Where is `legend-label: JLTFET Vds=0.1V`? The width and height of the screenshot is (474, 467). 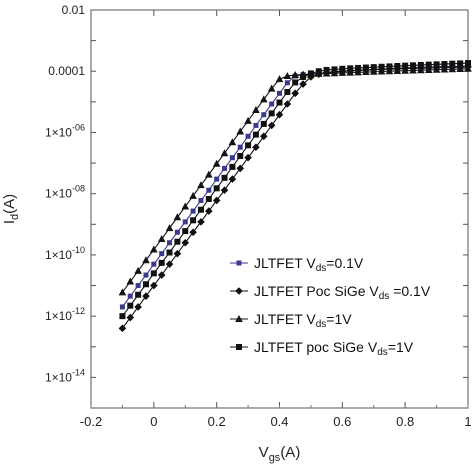 legend-label: JLTFET Vds=0.1V is located at coordinates (309, 264).